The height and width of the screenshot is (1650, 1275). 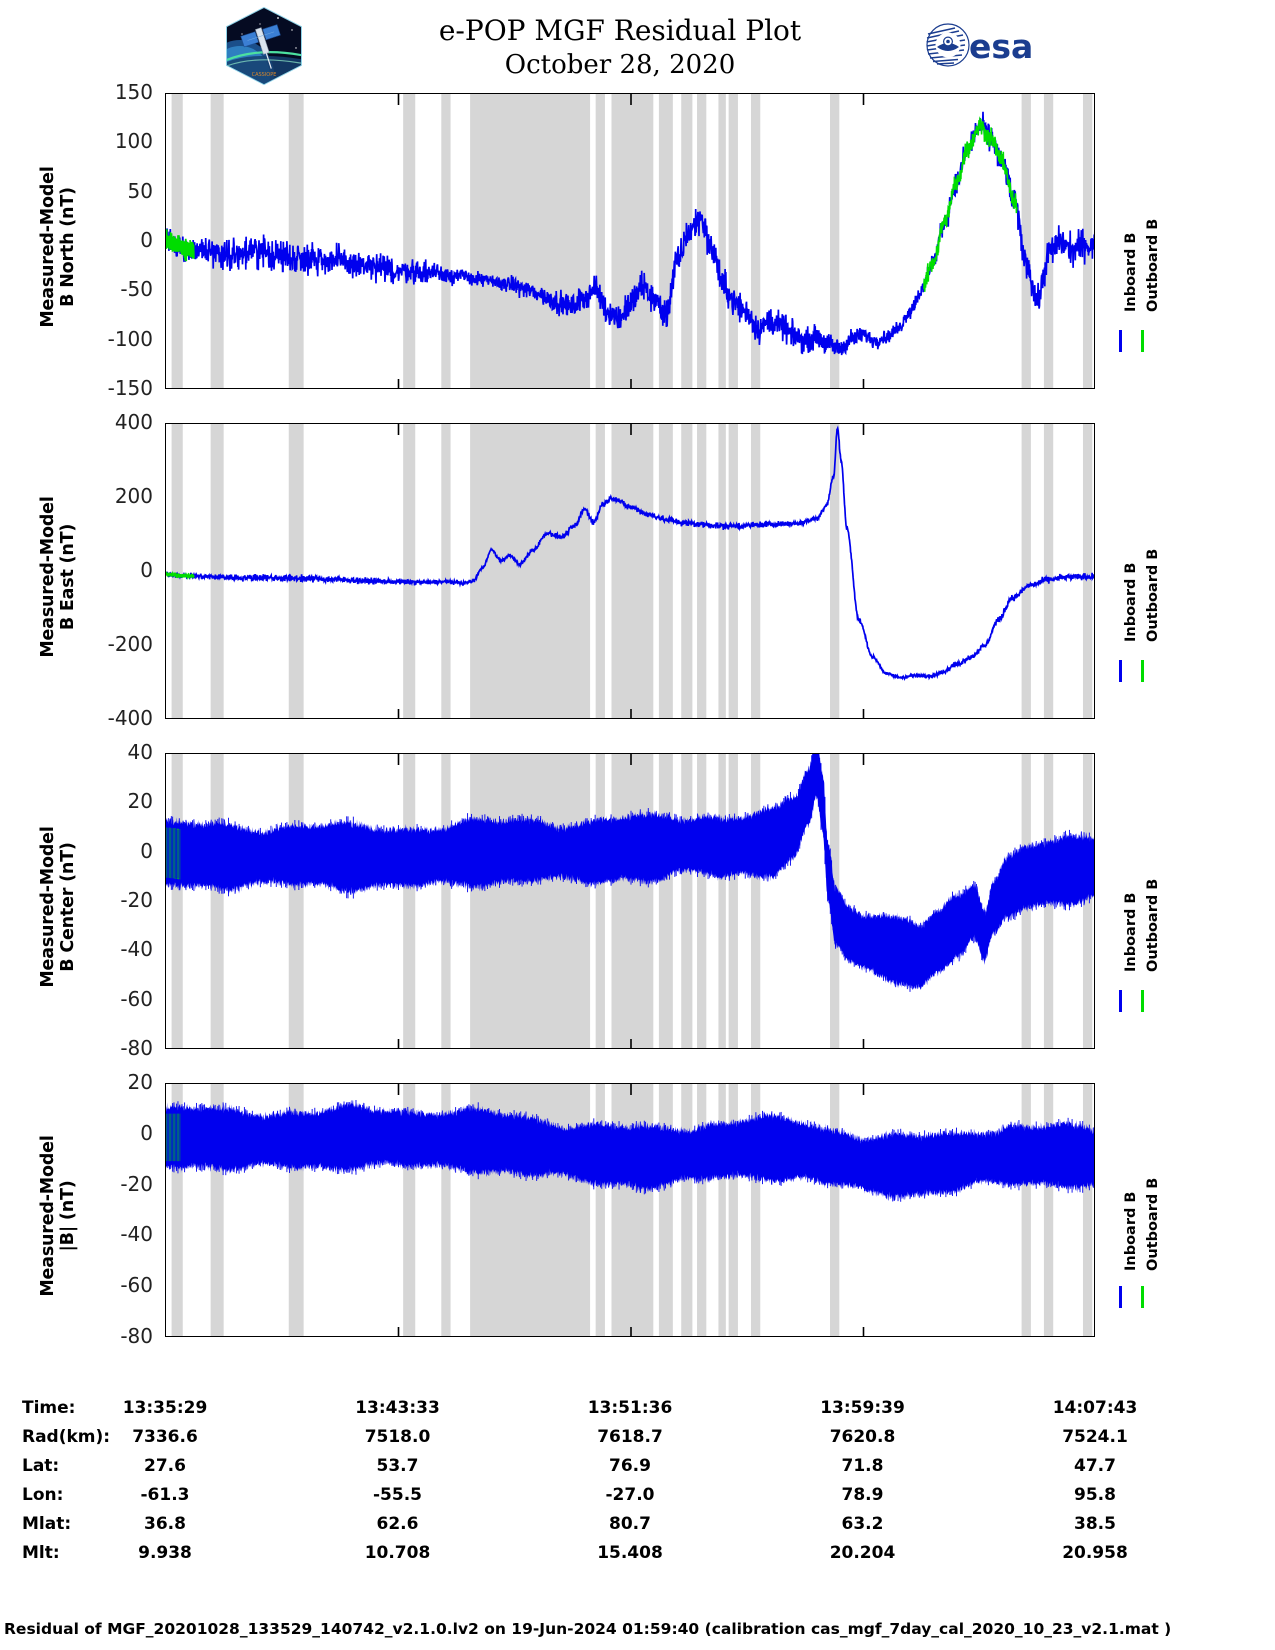 I want to click on y-tick-label: 40, so click(x=140, y=752).